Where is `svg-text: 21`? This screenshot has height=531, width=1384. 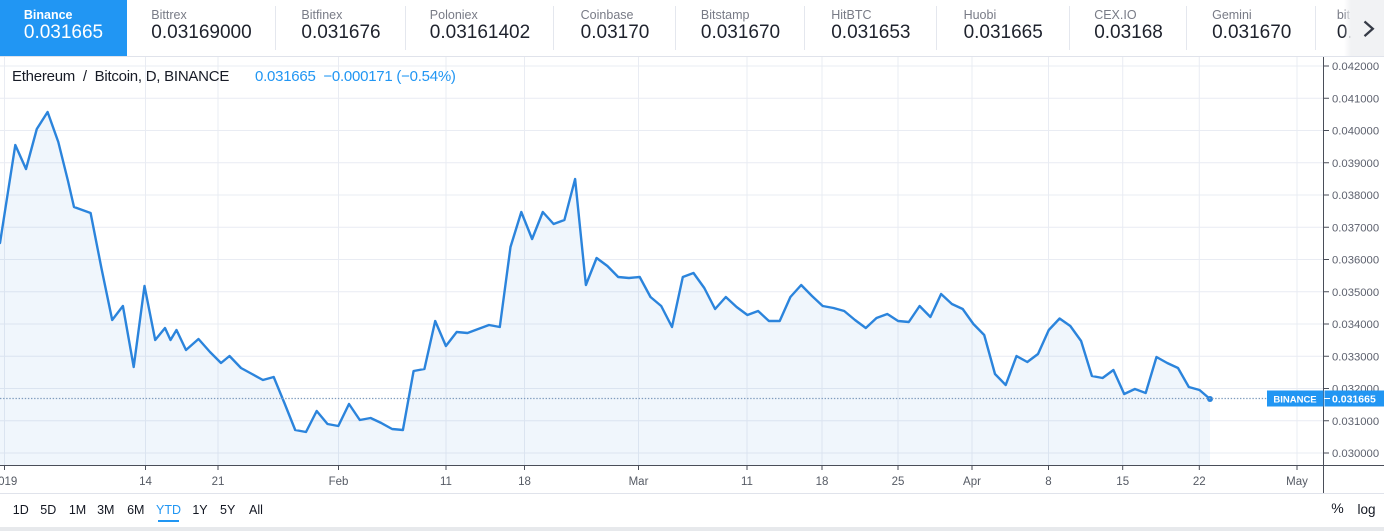 svg-text: 21 is located at coordinates (218, 482).